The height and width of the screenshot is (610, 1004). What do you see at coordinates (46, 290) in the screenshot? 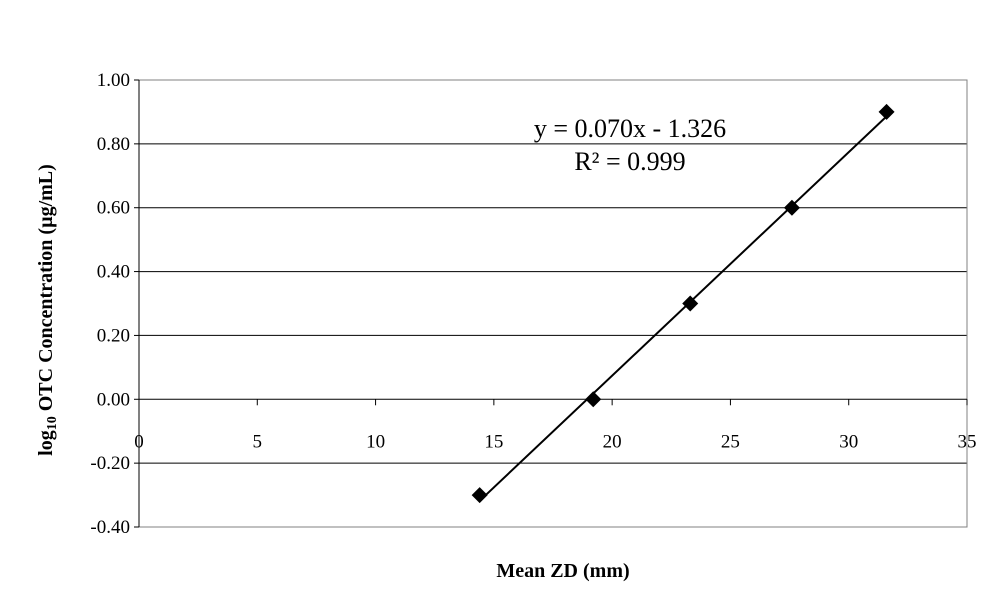
I see `y-axis-title-rest: OTC Concentration (µg/mL)` at bounding box center [46, 290].